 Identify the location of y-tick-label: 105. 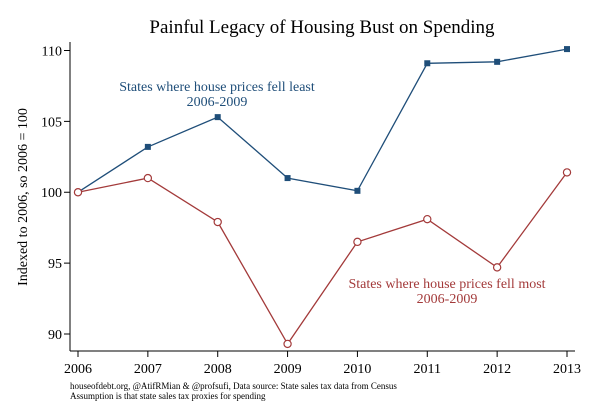
(51, 122).